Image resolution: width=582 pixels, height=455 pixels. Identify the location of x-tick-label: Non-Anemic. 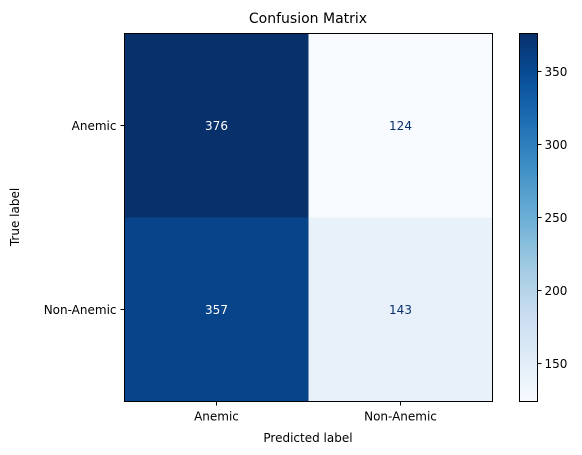
(400, 417).